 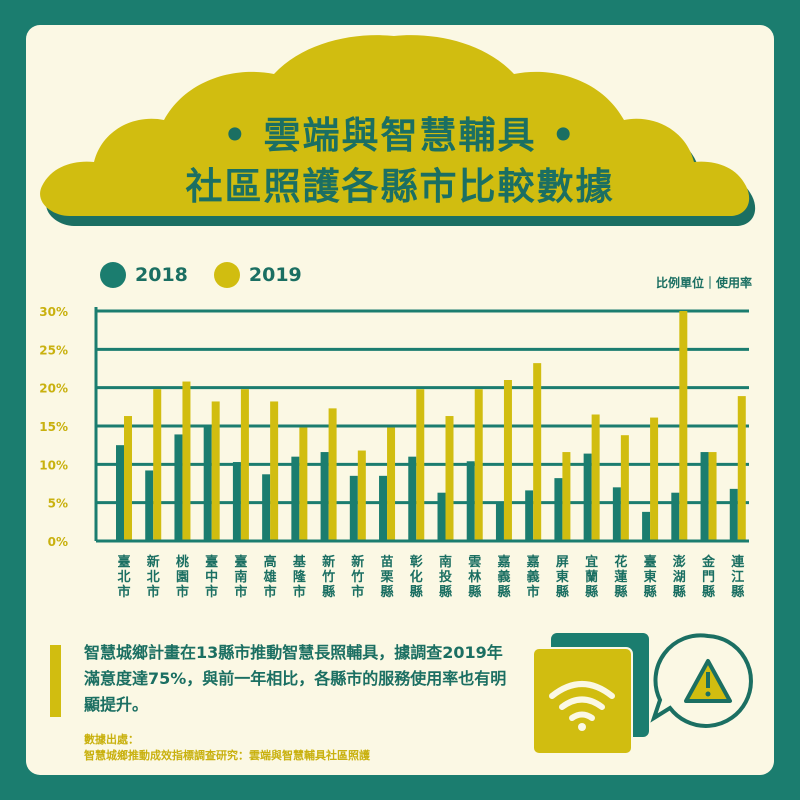 I want to click on y-tick-label: 10%, so click(x=53, y=465).